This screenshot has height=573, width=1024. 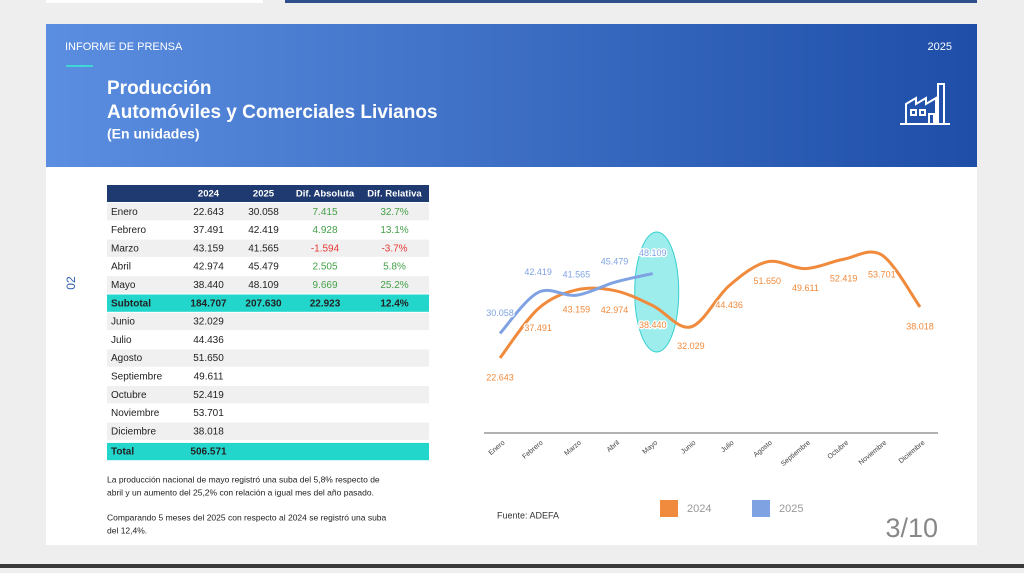 I want to click on cell: -3.7%, so click(x=394, y=248).